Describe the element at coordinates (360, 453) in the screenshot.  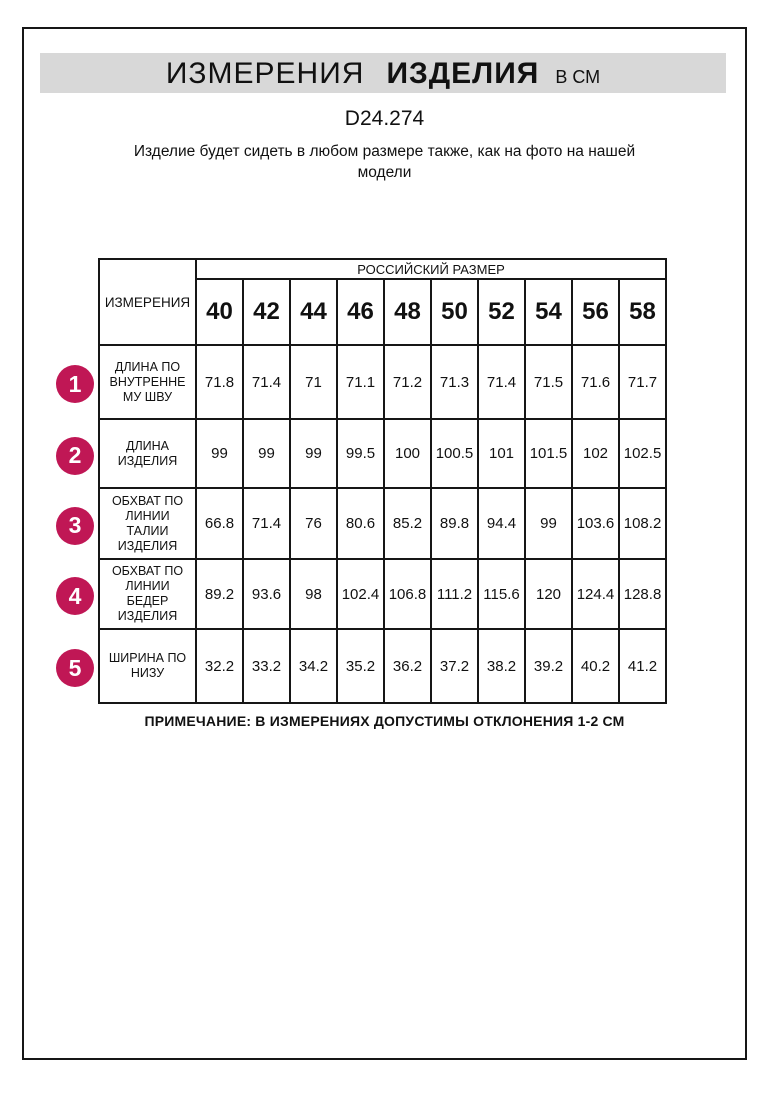
I see `measurement-value-cell: 99.5` at that location.